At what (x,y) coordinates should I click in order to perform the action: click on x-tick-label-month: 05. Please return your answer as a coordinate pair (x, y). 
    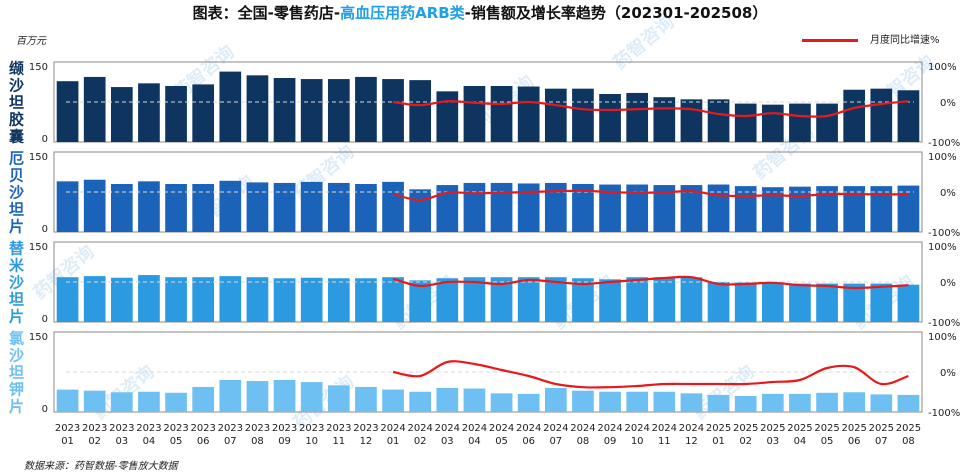
    Looking at the image, I should click on (827, 441).